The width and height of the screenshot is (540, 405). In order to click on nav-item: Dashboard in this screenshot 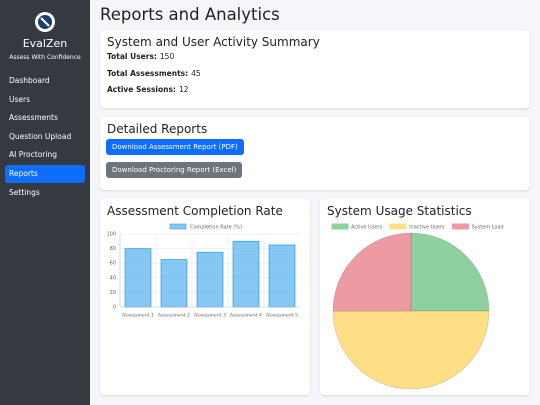, I will do `click(29, 80)`.